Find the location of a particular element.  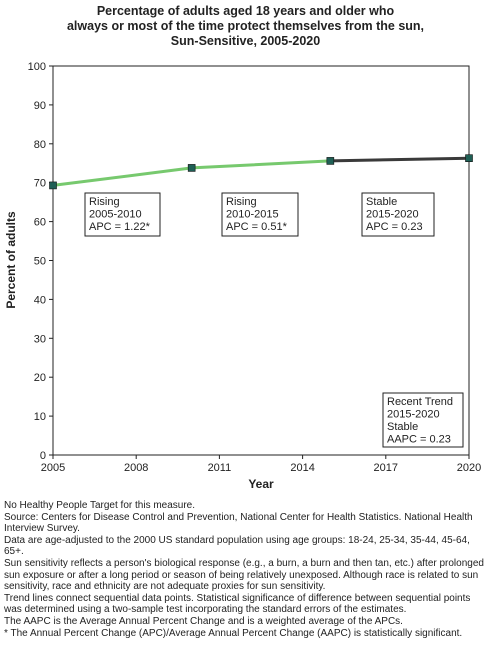

annotation-line: 2005-2010 is located at coordinates (115, 215).